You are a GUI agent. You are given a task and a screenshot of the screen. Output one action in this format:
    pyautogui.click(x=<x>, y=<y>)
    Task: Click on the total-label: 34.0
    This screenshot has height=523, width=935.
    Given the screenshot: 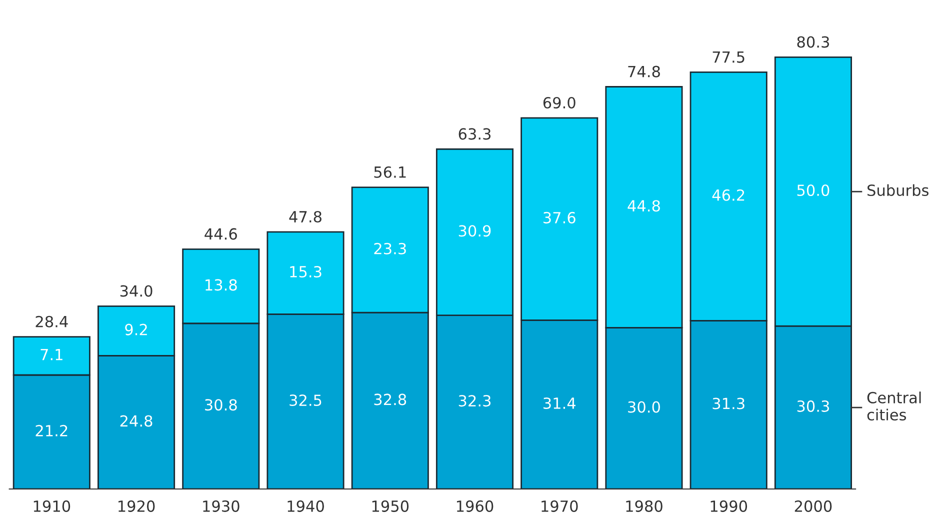 What is the action you would take?
    pyautogui.click(x=136, y=291)
    